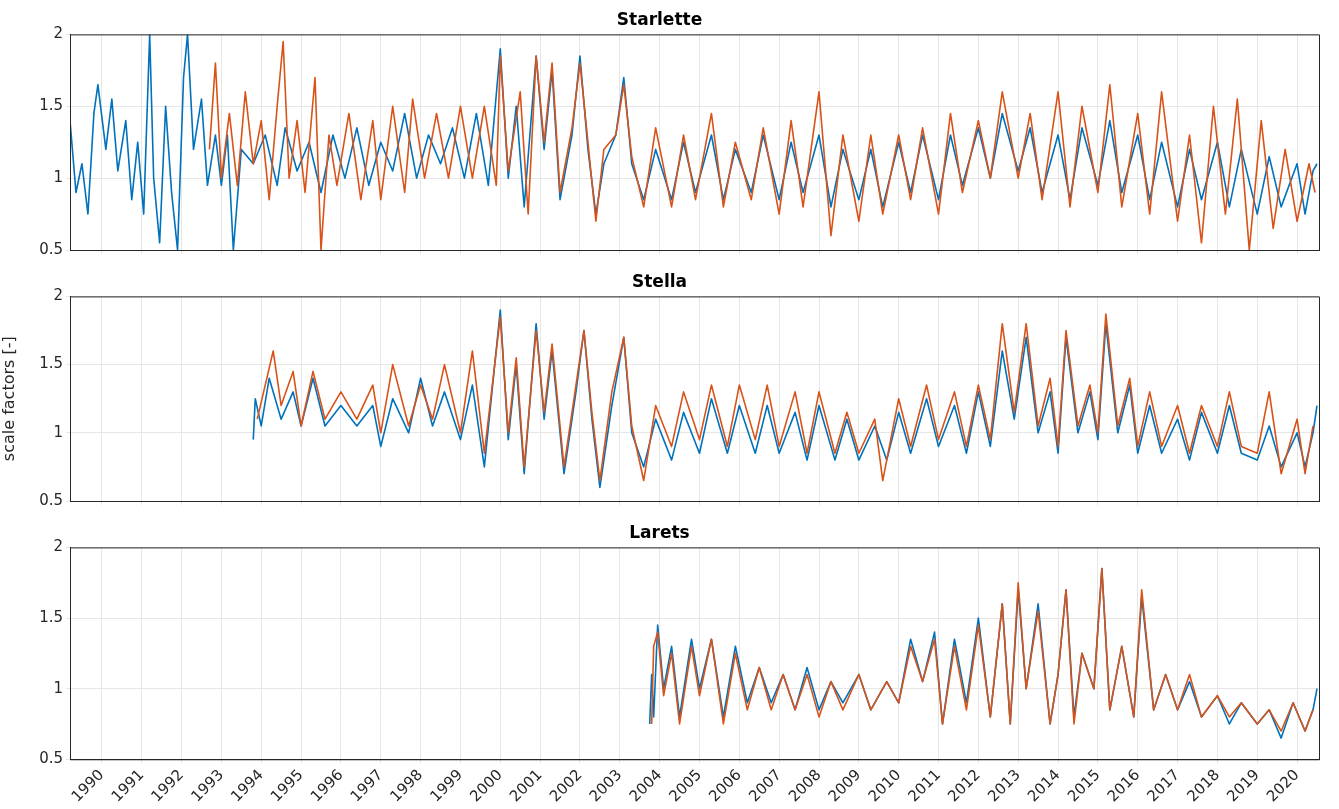 The width and height of the screenshot is (1339, 809). I want to click on chart-title: Starlette, so click(659, 18).